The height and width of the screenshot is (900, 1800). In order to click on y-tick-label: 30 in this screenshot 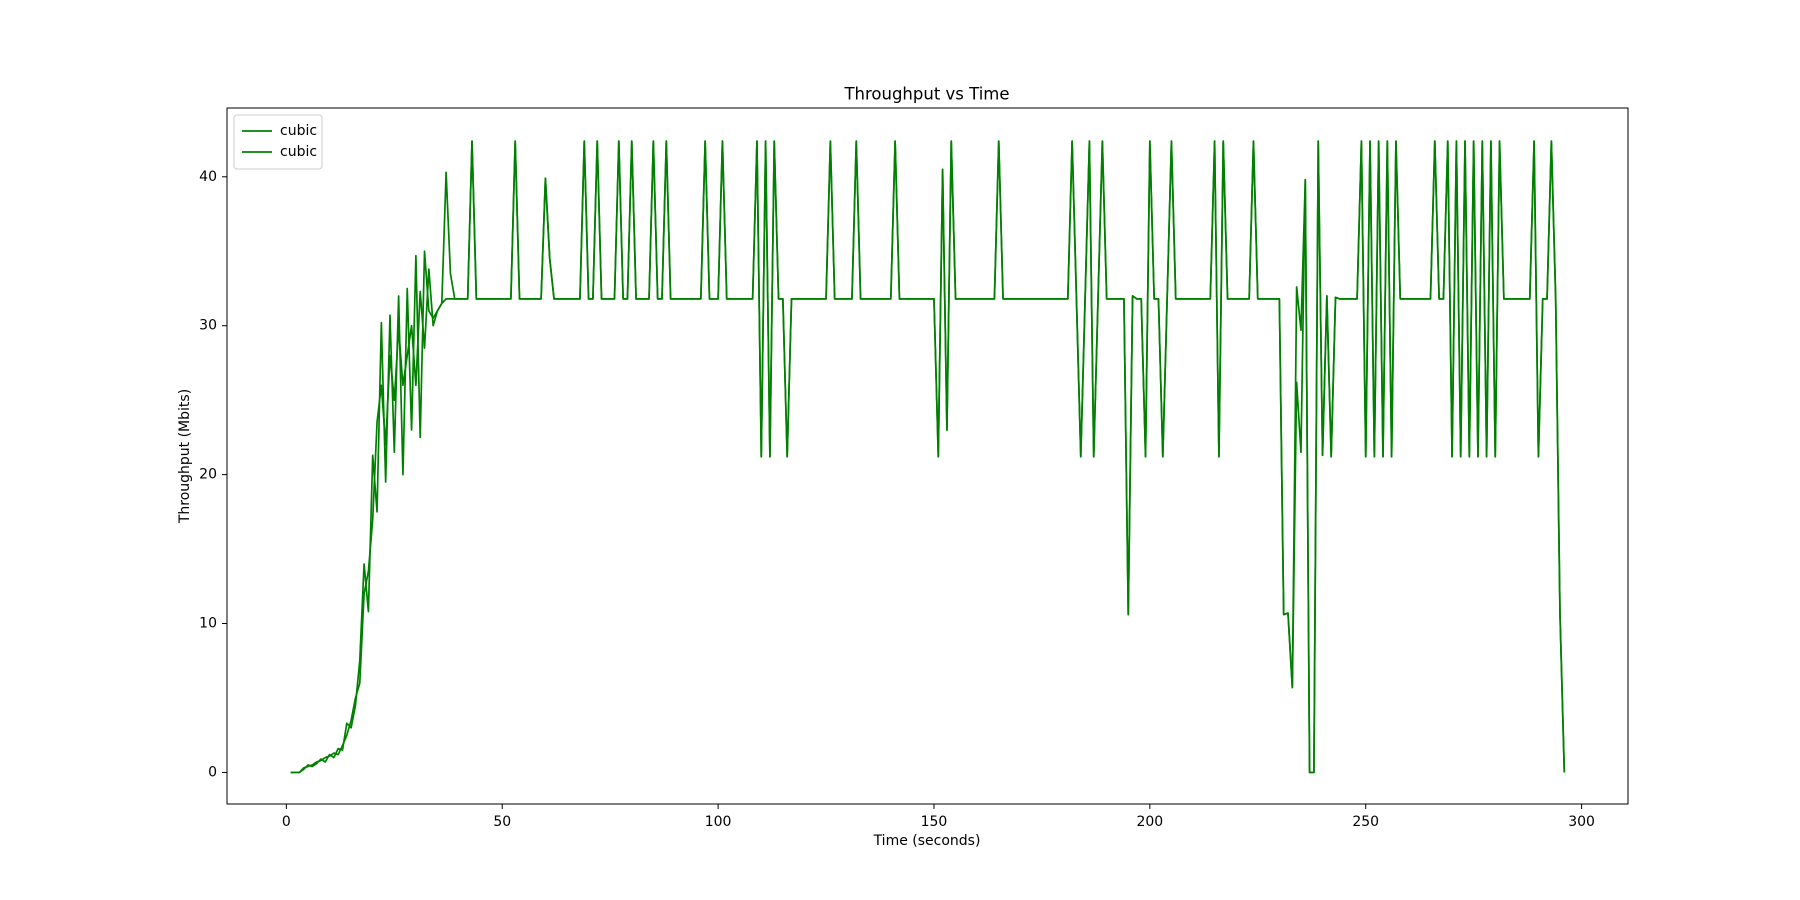, I will do `click(208, 326)`.